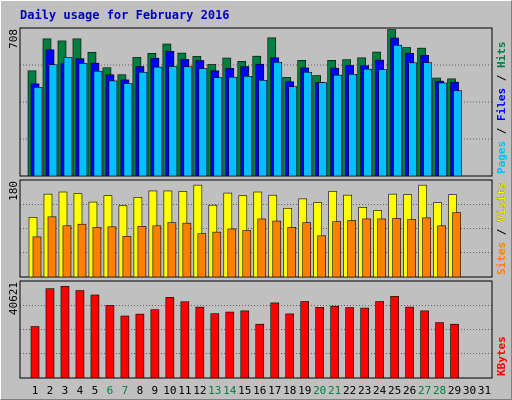  What do you see at coordinates (439, 390) in the screenshot?
I see `x-tick-day-28: 28` at bounding box center [439, 390].